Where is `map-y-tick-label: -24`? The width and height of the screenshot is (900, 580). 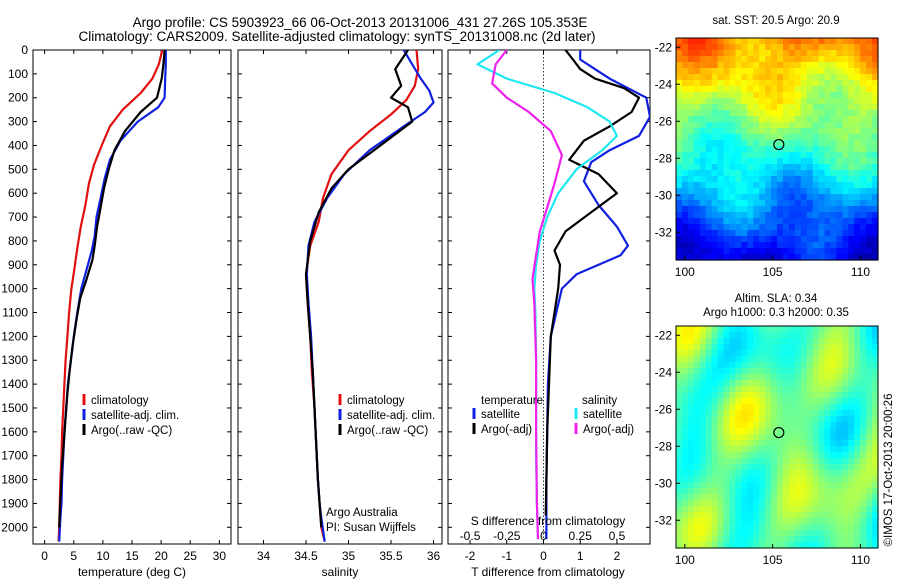 map-y-tick-label: -24 is located at coordinates (664, 84).